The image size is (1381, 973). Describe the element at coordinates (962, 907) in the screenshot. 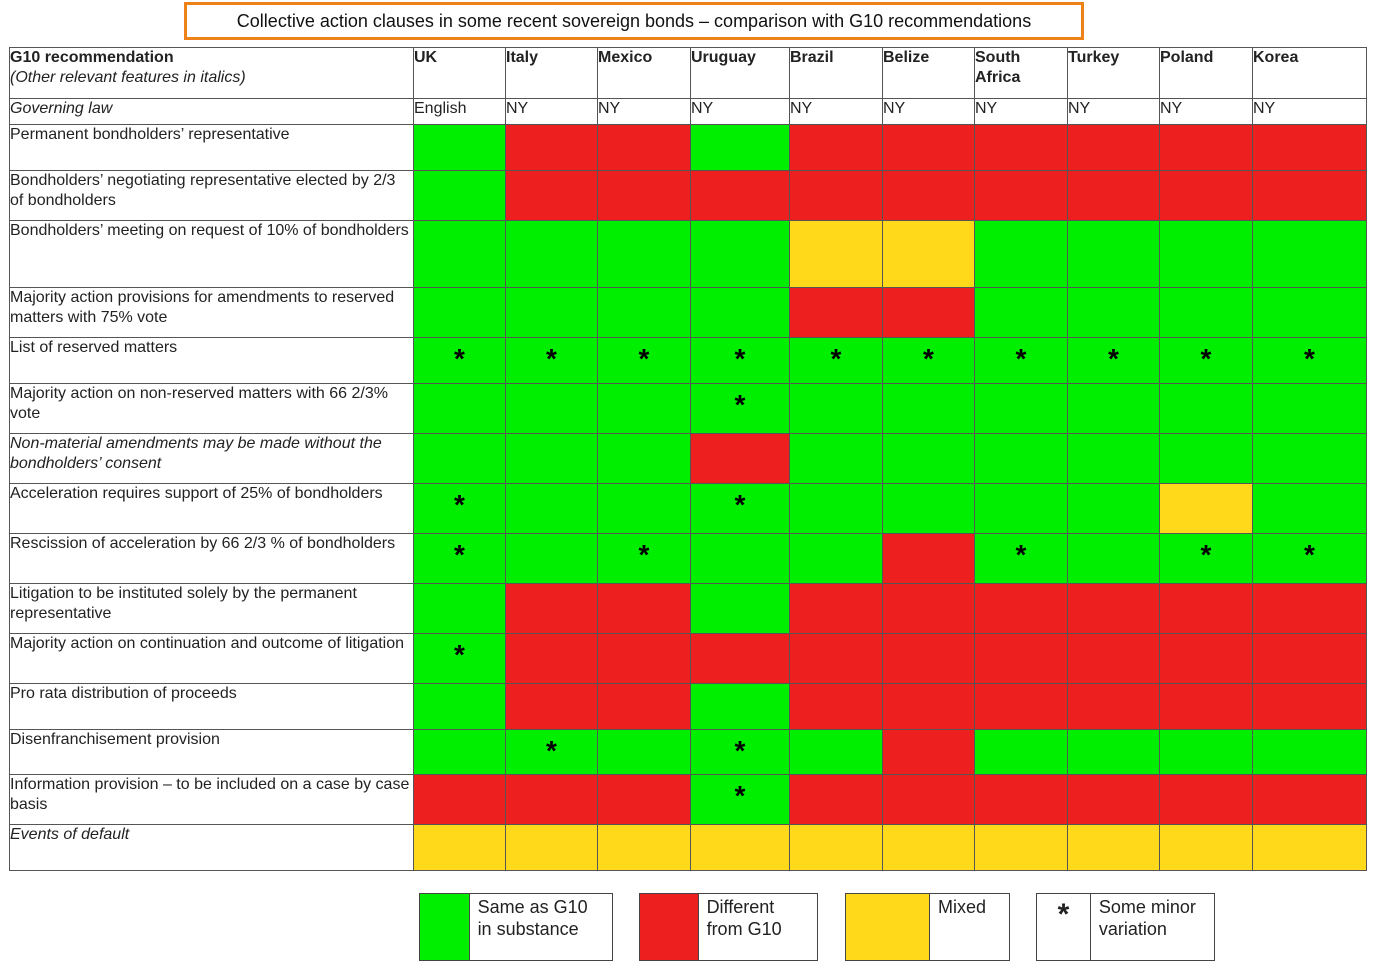

I see `legend-mixed-label: Mixed` at that location.